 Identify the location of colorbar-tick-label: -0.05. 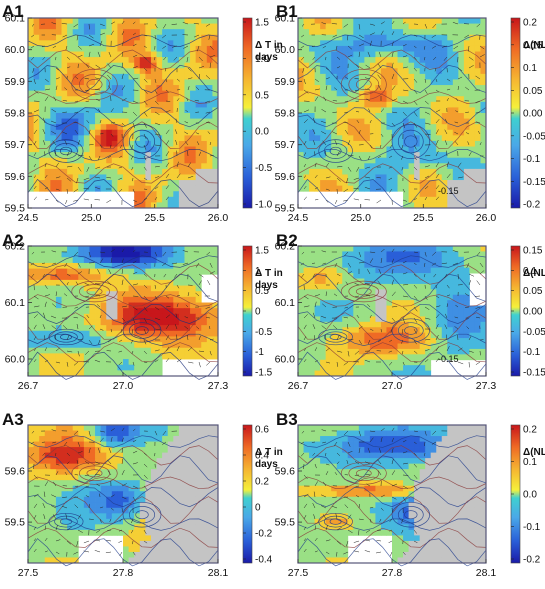
(534, 332).